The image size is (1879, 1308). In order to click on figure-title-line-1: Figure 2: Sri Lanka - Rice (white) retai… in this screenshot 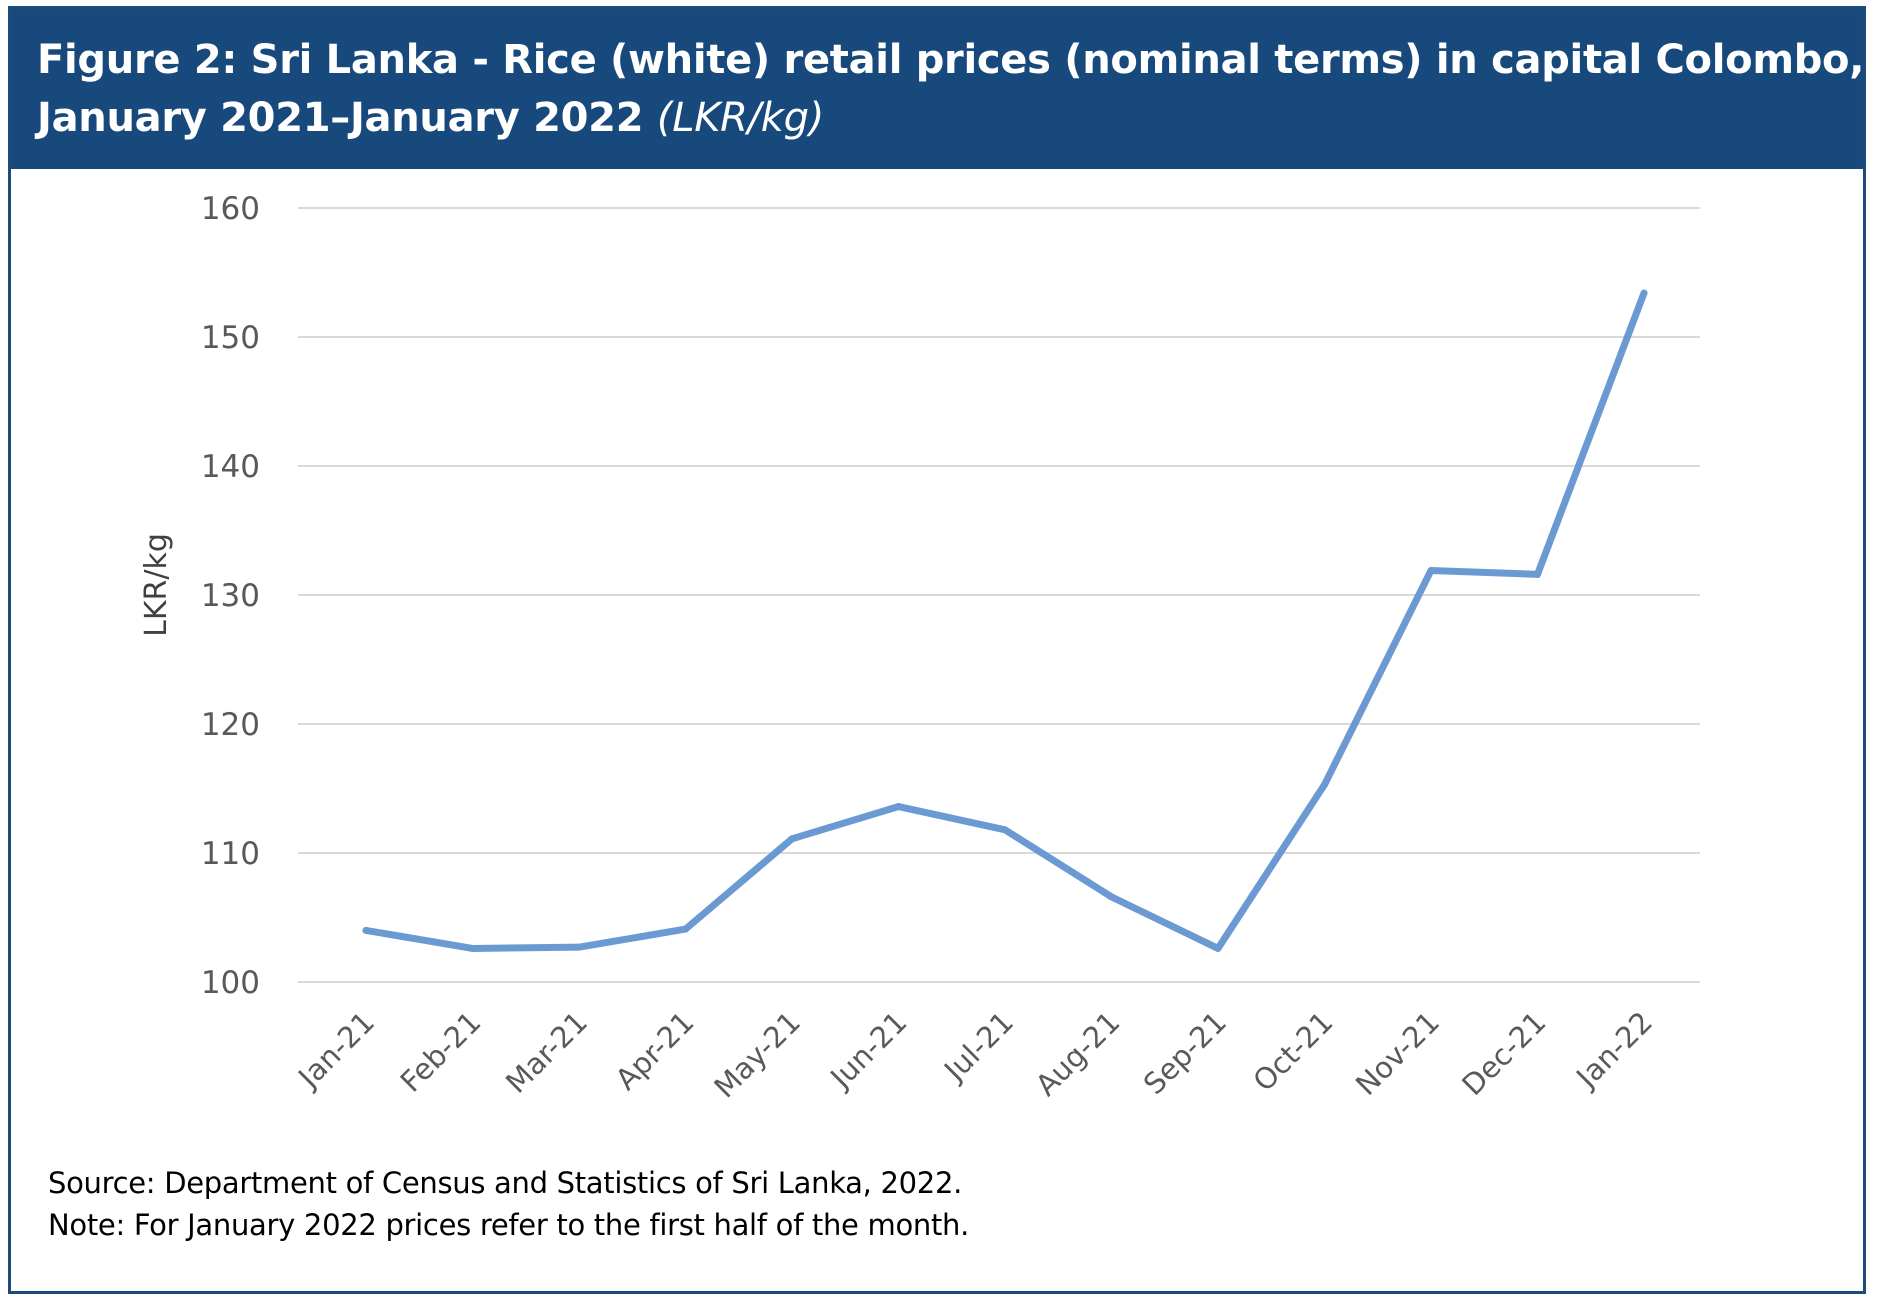, I will do `click(951, 60)`.